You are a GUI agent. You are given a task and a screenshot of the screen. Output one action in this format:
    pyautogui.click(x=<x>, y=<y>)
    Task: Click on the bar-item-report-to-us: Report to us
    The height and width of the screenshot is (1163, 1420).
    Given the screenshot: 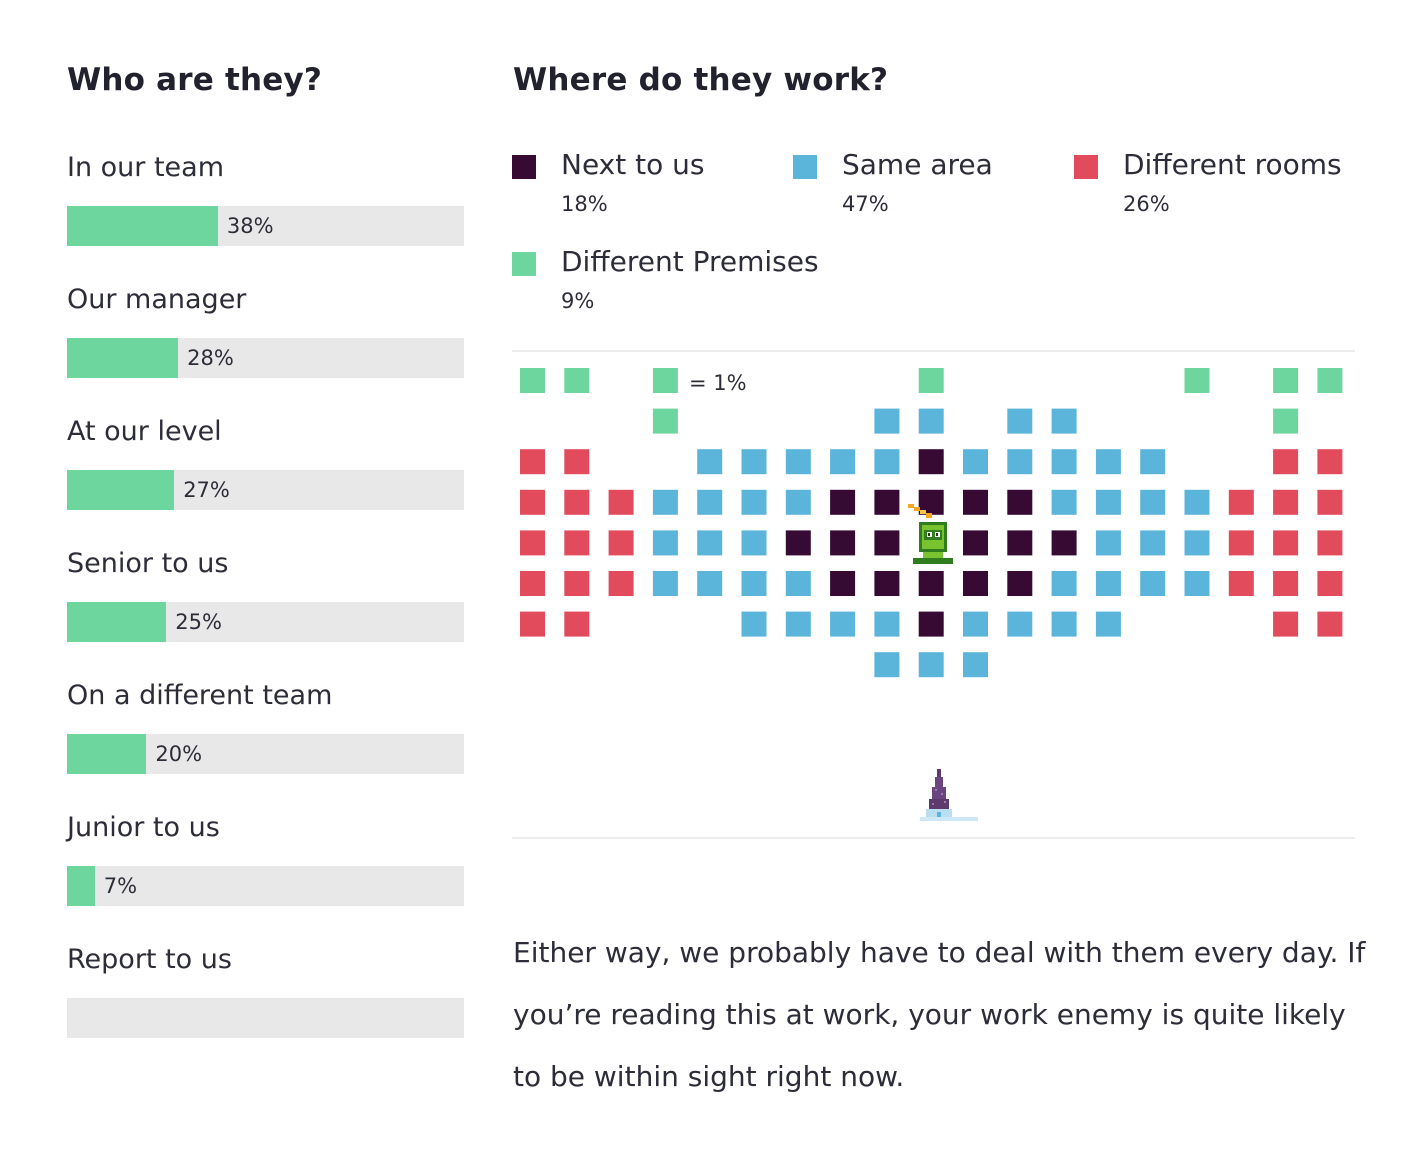 What is the action you would take?
    pyautogui.click(x=265, y=1006)
    